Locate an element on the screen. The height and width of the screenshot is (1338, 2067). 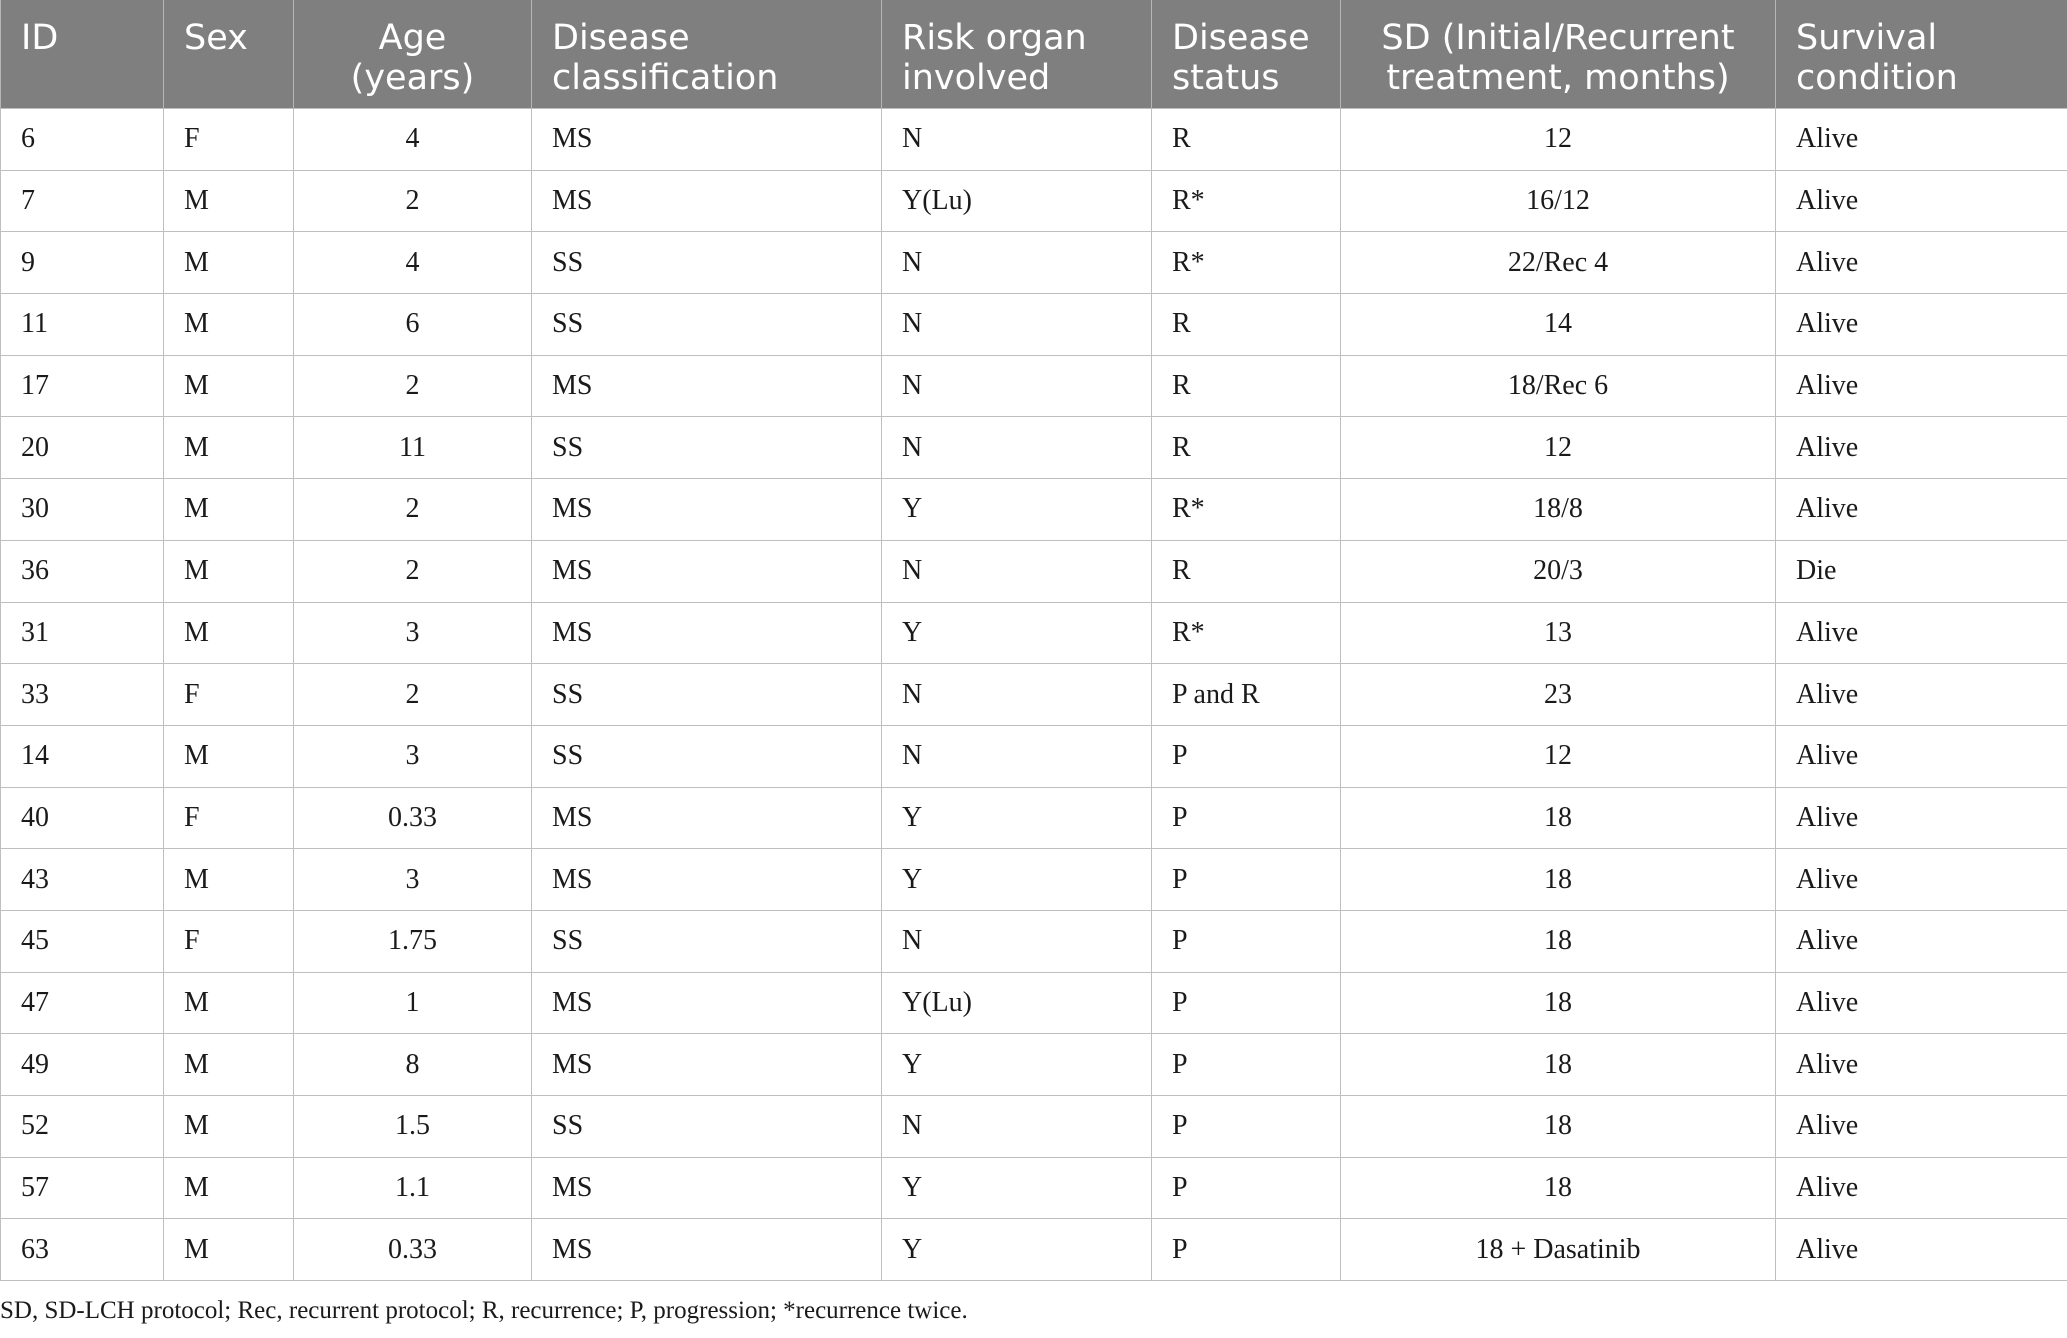
cell-age: 8 is located at coordinates (412, 1064).